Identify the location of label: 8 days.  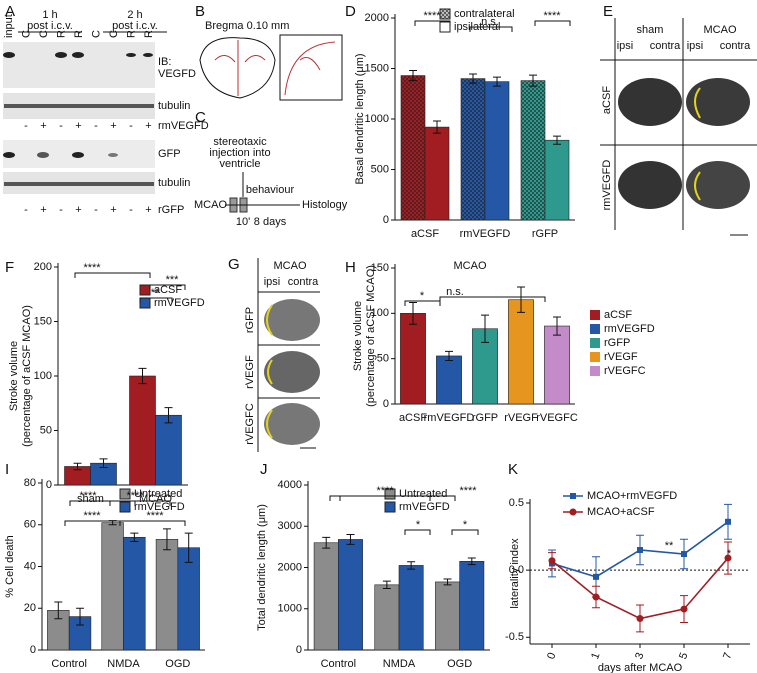
(270, 222).